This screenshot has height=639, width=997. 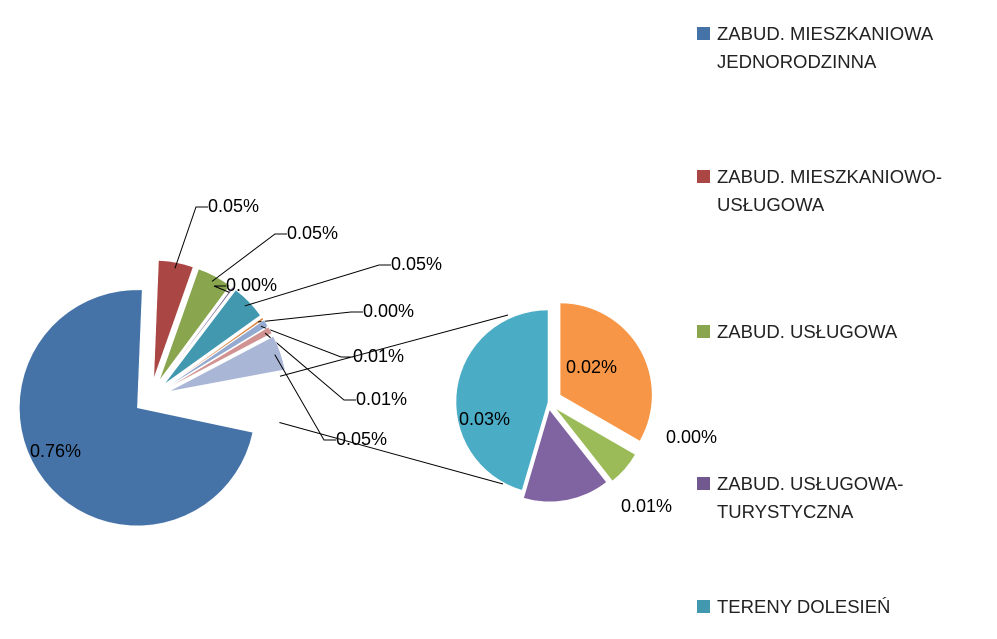 What do you see at coordinates (591, 367) in the screenshot?
I see `data-label: 0.02%` at bounding box center [591, 367].